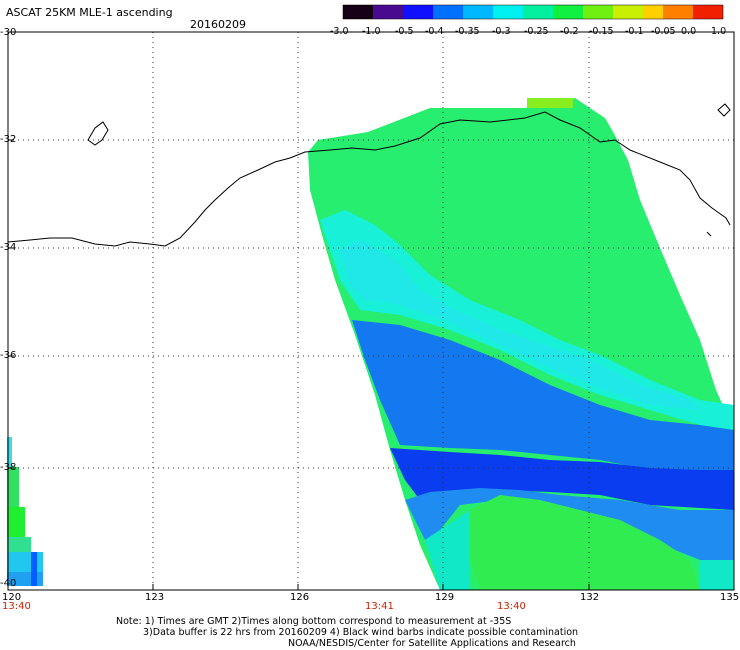 Image resolution: width=740 pixels, height=650 pixels. I want to click on colorbar-tick: -0.2, so click(569, 31).